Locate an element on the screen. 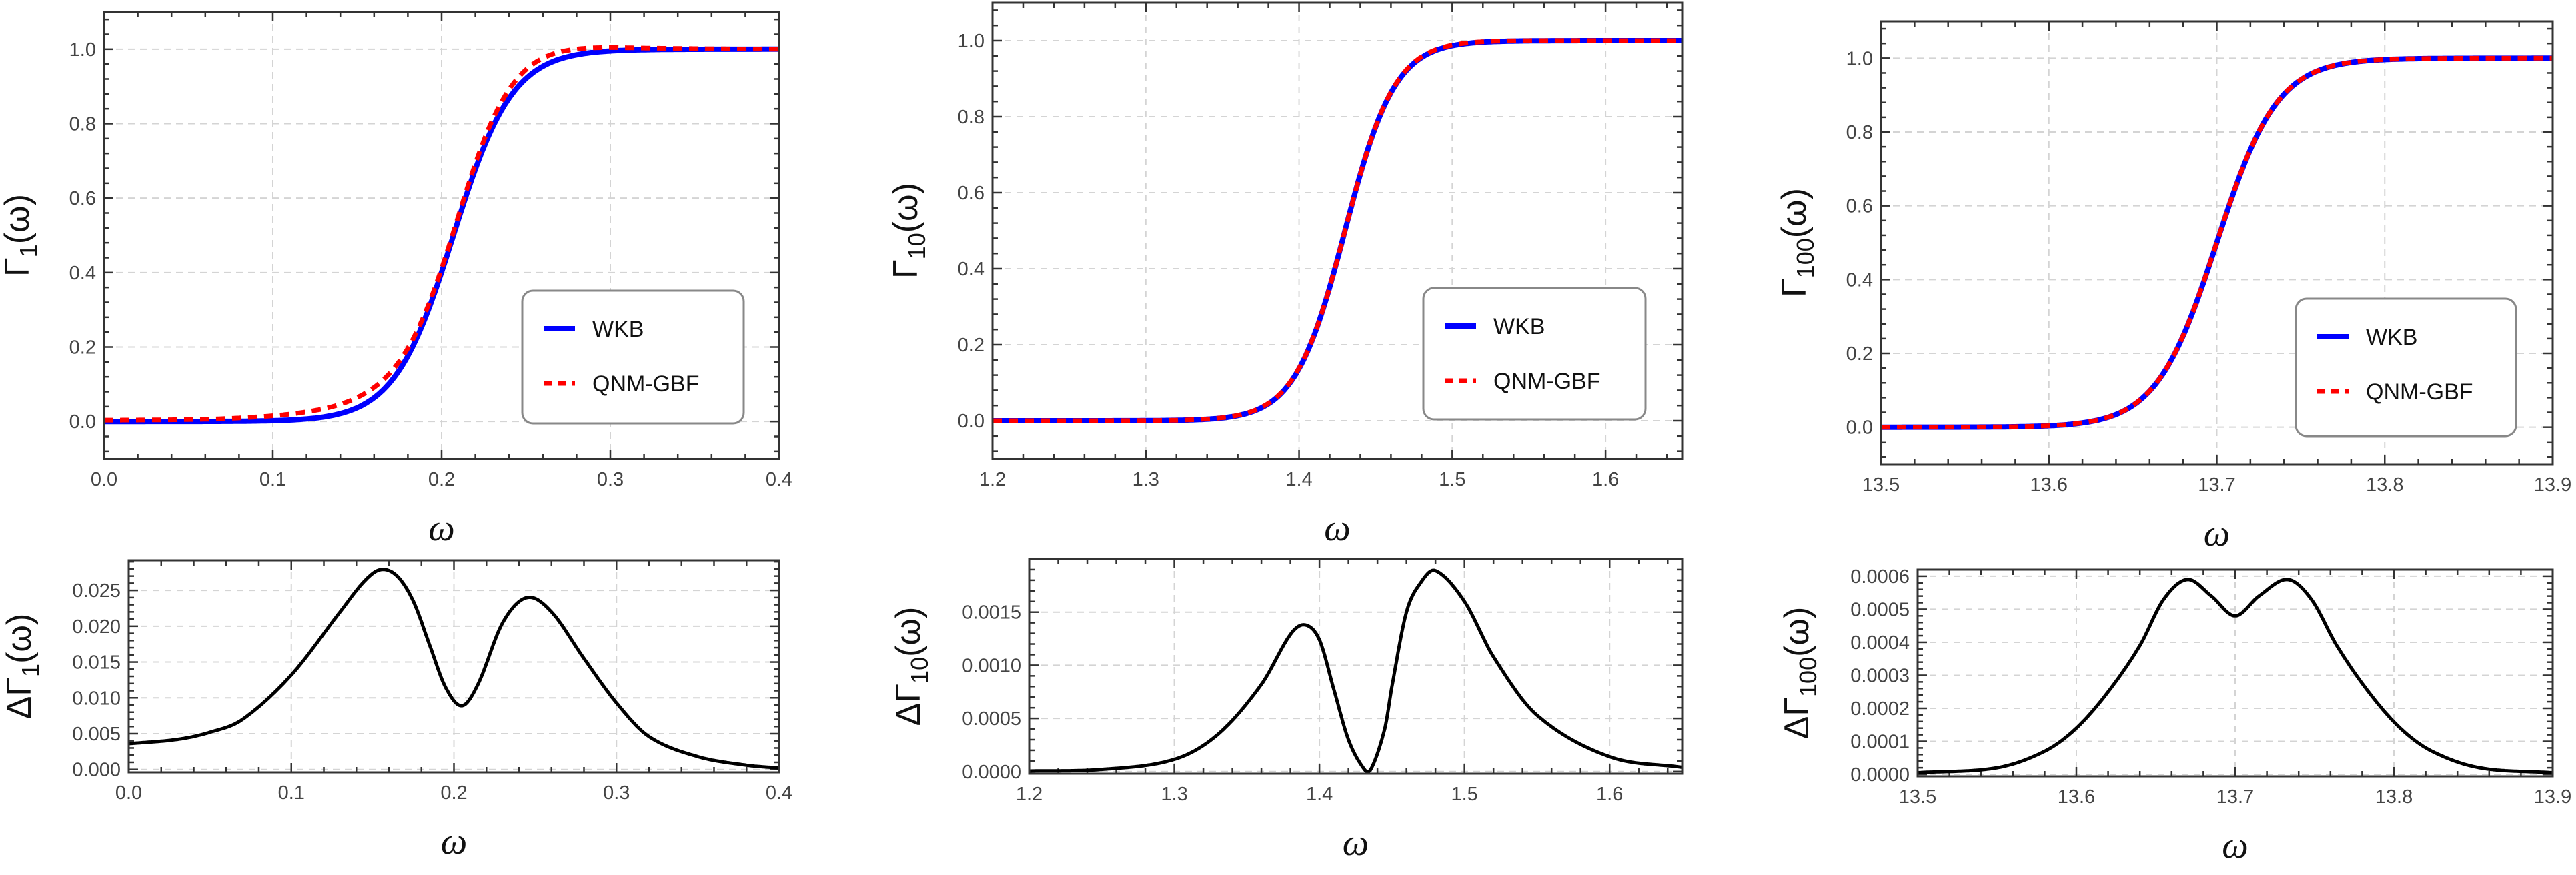 The width and height of the screenshot is (2576, 875). y-tick-label: 0.0003 is located at coordinates (1880, 675).